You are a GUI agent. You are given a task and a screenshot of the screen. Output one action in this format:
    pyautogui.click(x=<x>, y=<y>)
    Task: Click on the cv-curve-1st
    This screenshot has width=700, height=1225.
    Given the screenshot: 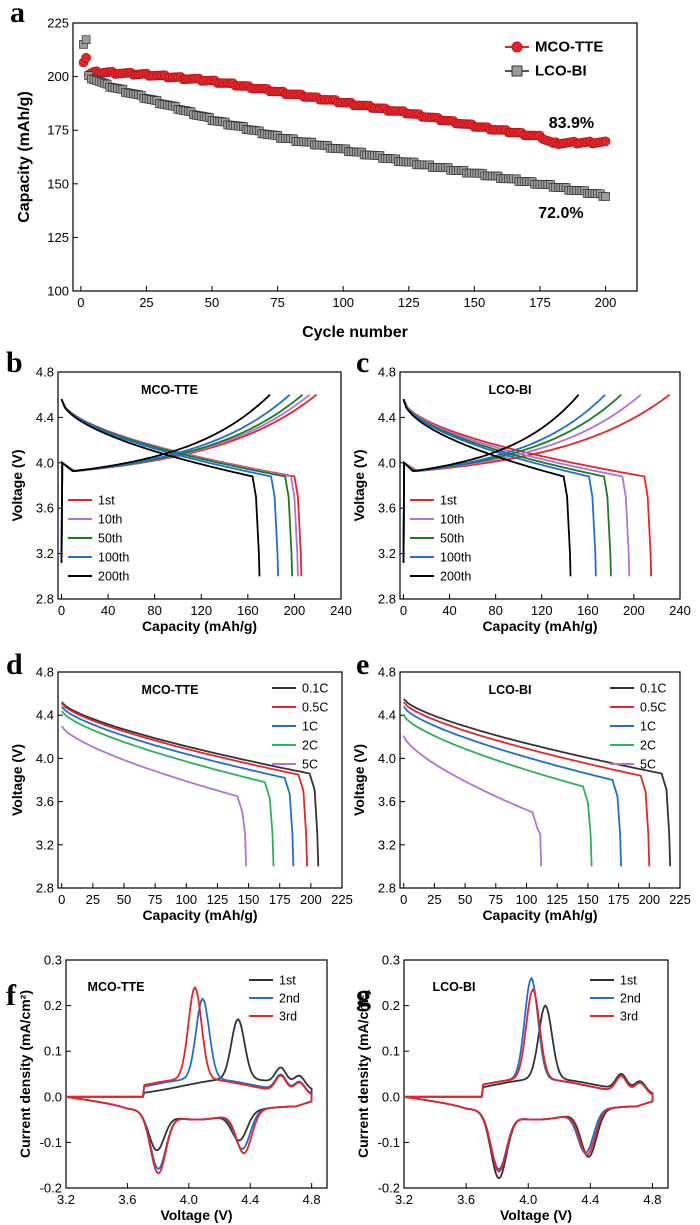 What is the action you would take?
    pyautogui.click(x=189, y=1085)
    